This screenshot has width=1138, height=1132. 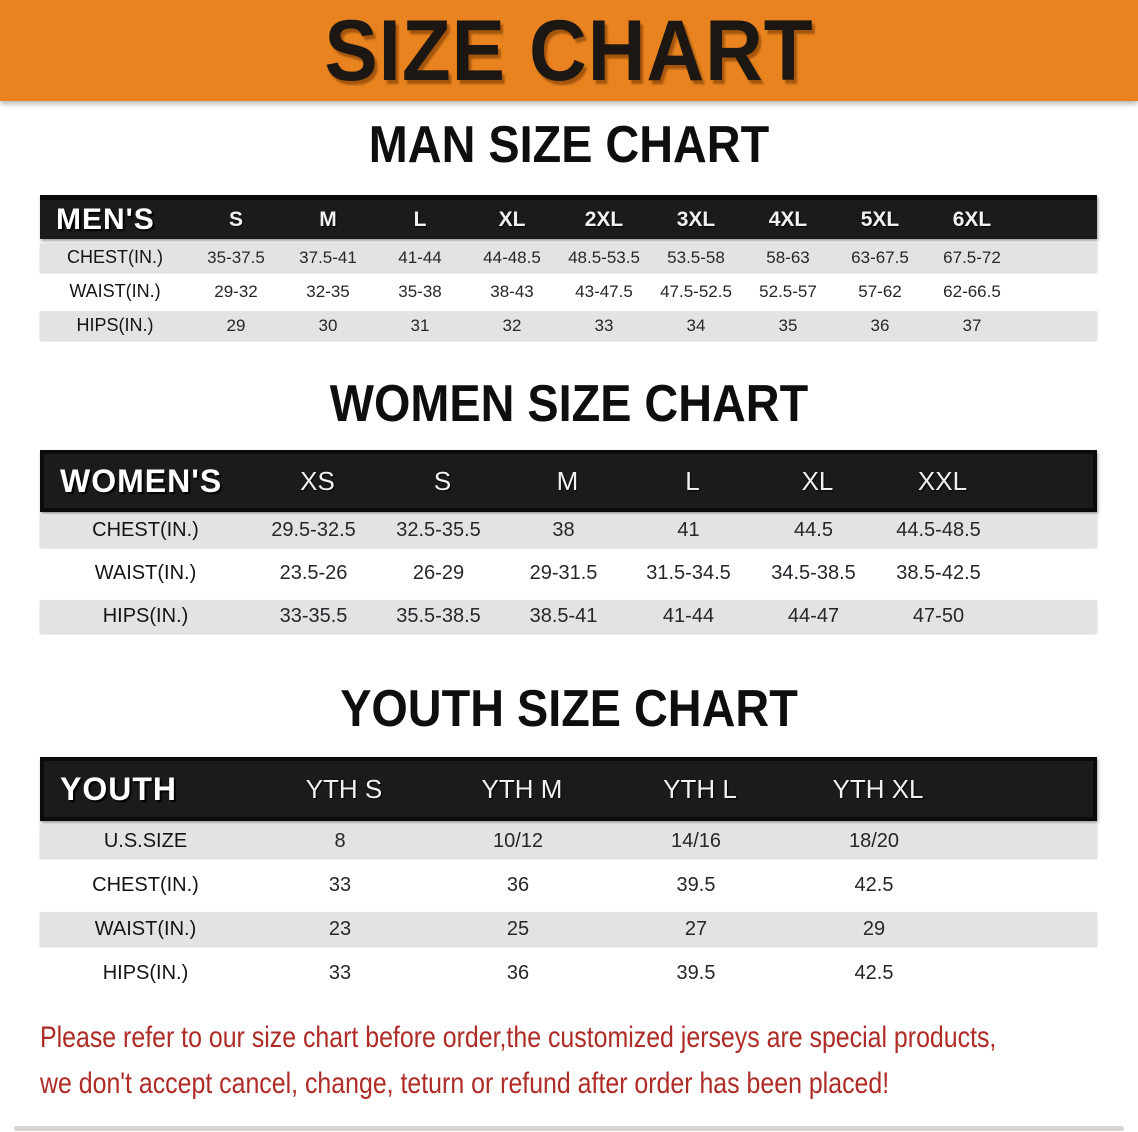 What do you see at coordinates (696, 219) in the screenshot?
I see `size-column-header: 3XL` at bounding box center [696, 219].